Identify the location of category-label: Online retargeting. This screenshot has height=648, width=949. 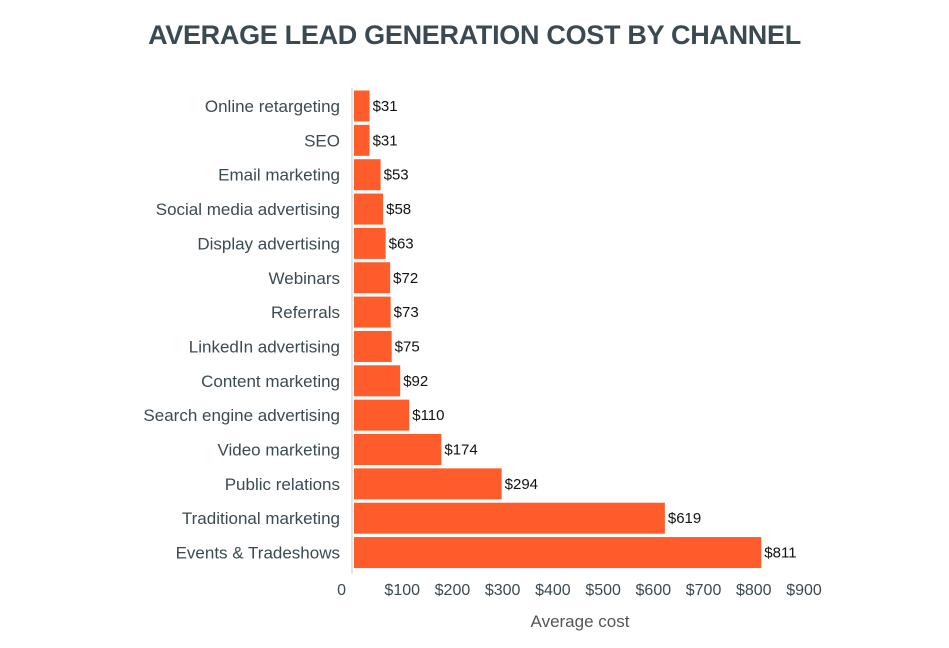
(272, 106).